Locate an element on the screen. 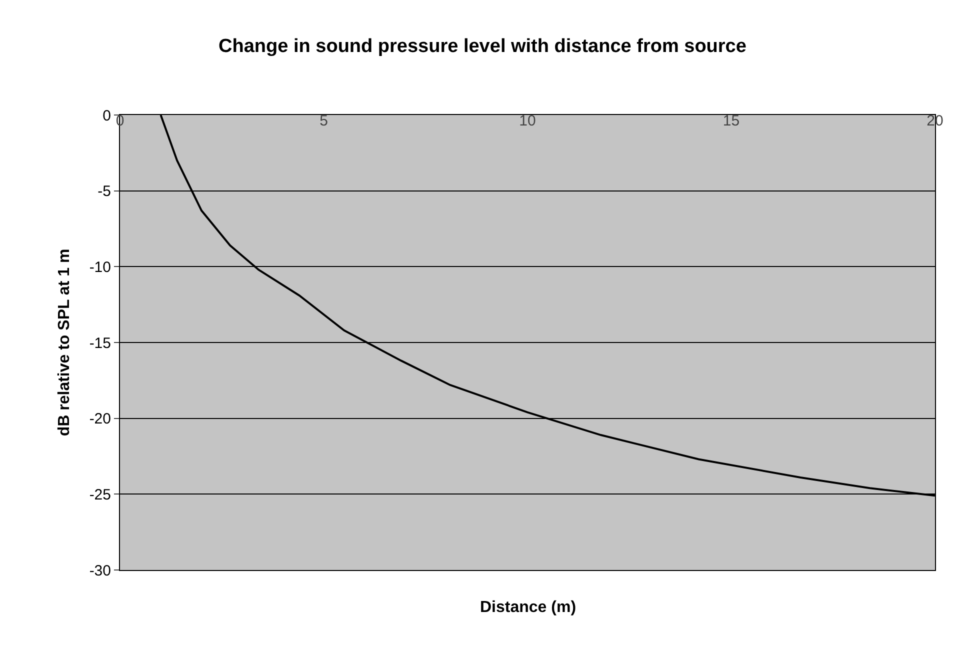 The height and width of the screenshot is (645, 965). y-axis-title: dB relative to SPL at 1 m is located at coordinates (65, 342).